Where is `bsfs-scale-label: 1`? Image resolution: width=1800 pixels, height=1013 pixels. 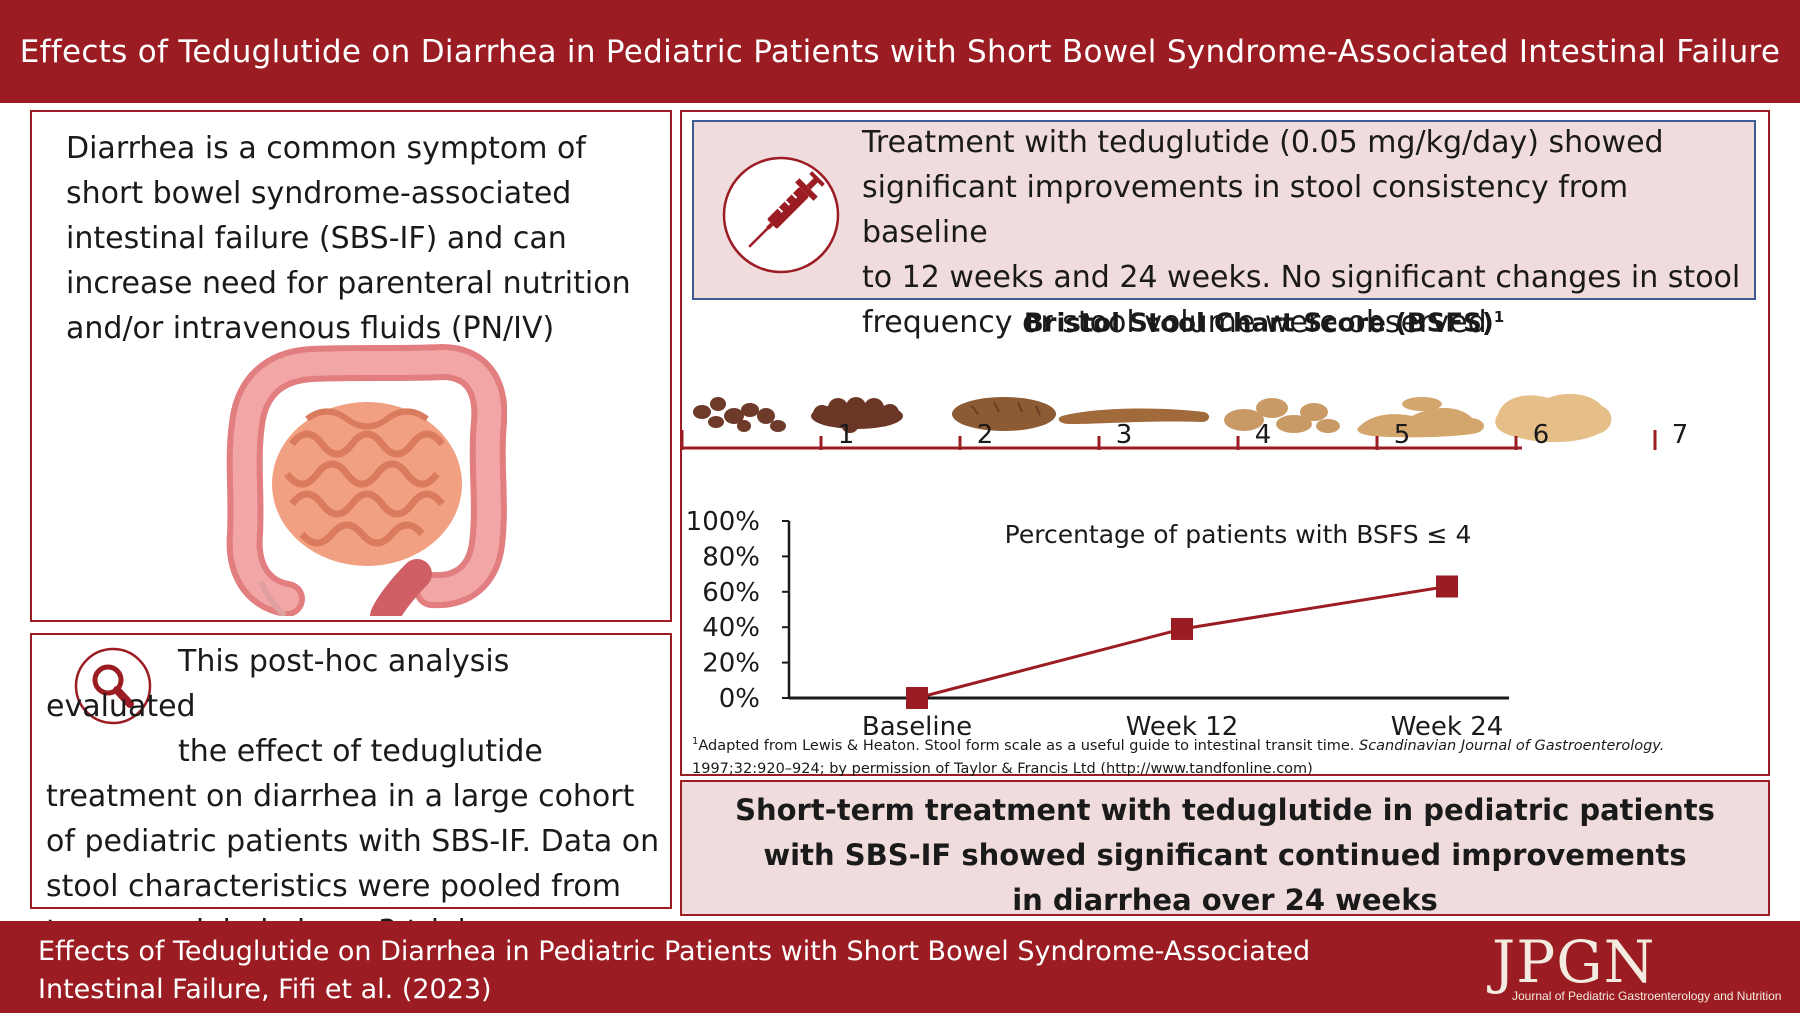
bsfs-scale-label: 1 is located at coordinates (846, 435).